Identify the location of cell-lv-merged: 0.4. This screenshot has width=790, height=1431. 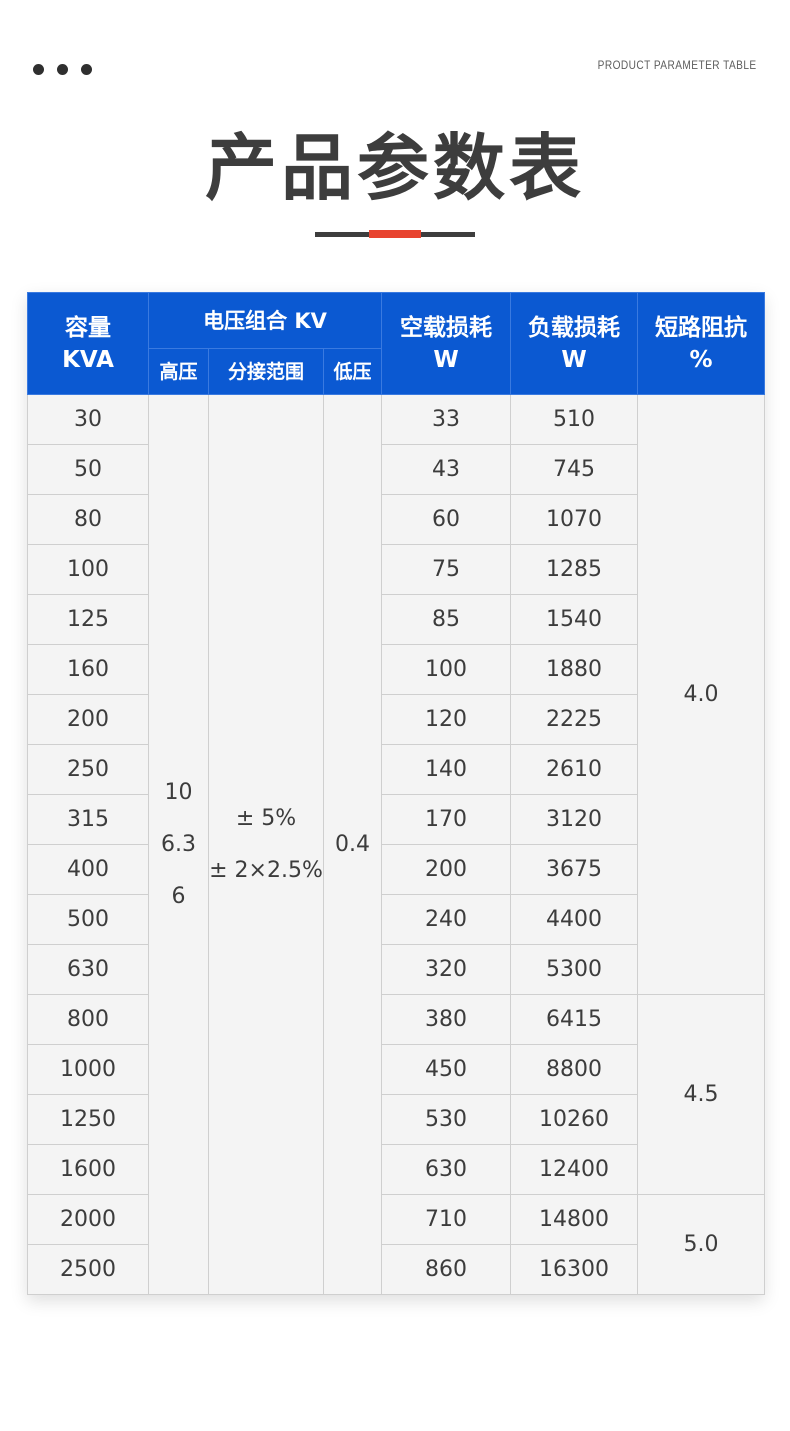
(352, 844).